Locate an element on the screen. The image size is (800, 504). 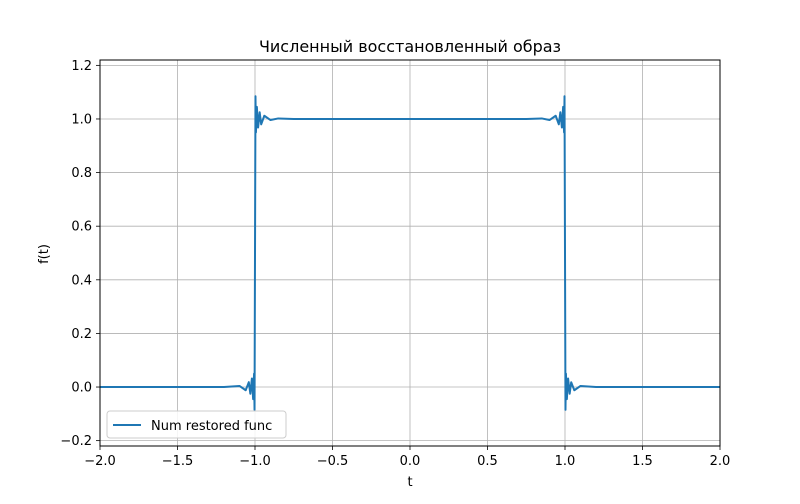
y-axis-label: f(t) is located at coordinates (44, 254).